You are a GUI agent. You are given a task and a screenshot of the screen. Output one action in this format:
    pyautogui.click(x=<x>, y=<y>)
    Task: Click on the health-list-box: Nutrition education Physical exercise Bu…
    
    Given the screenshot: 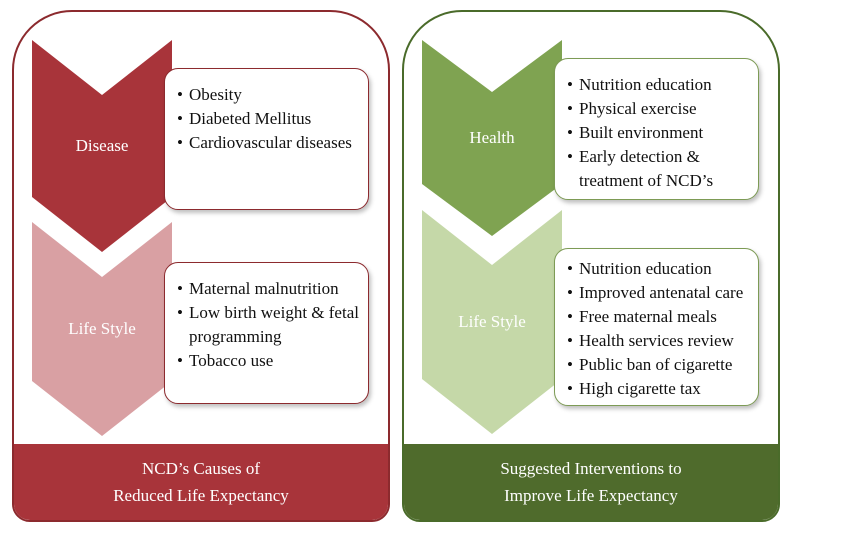 What is the action you would take?
    pyautogui.click(x=656, y=129)
    